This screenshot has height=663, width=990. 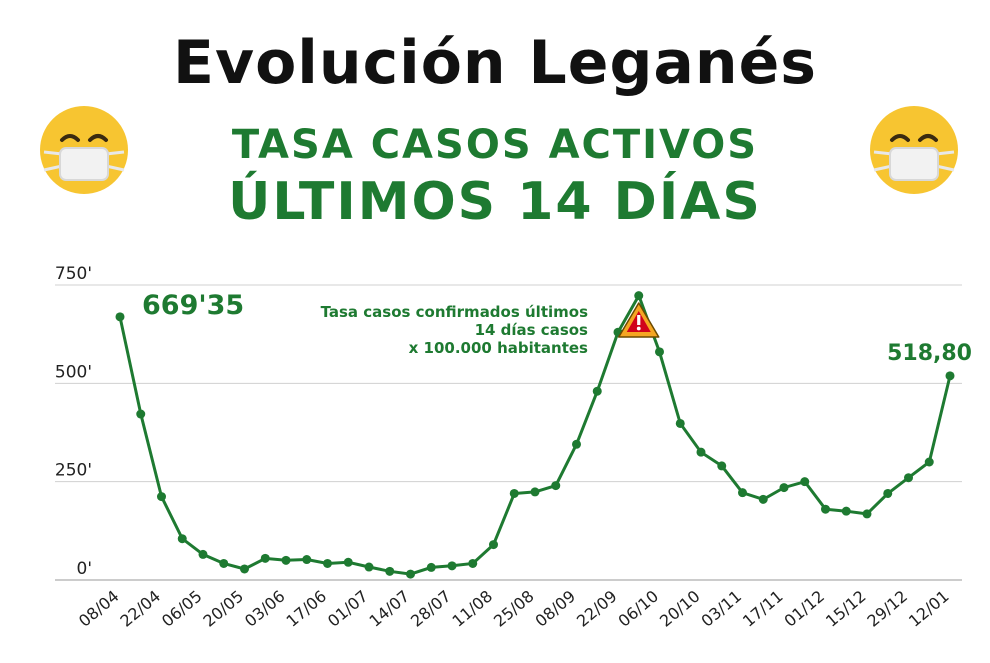 What do you see at coordinates (473, 609) in the screenshot?
I see `x-tick-label: 11/08` at bounding box center [473, 609].